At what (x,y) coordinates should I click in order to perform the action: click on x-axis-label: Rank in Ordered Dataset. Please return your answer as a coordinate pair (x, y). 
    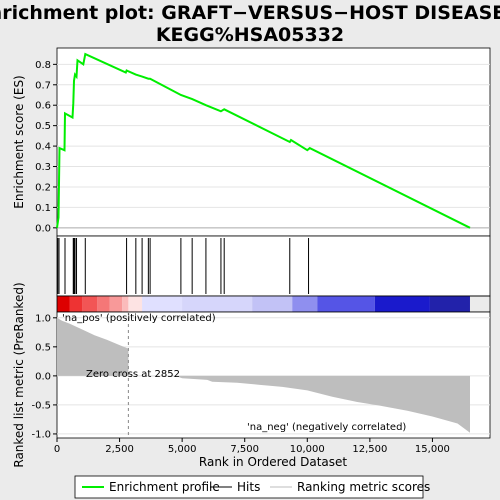
    Looking at the image, I should click on (273, 462).